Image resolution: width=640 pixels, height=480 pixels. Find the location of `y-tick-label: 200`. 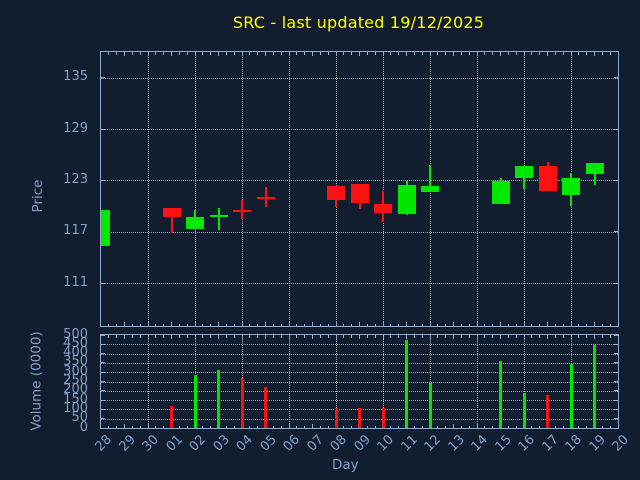

y-tick-label: 200 is located at coordinates (75, 390).